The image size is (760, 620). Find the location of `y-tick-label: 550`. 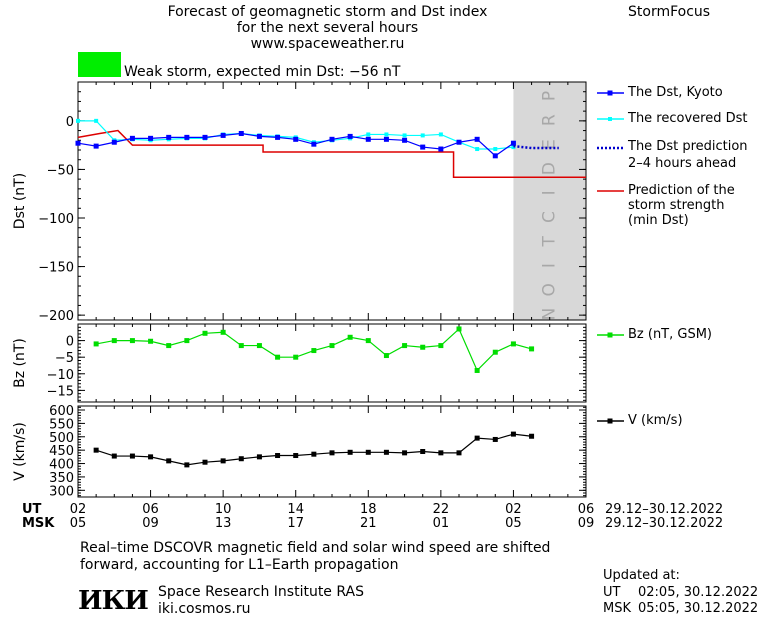

y-tick-label: 550 is located at coordinates (61, 424).